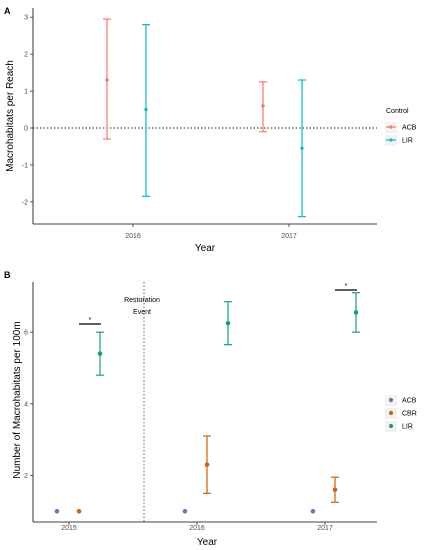  I want to click on significance-star-2015: *, so click(90, 320).